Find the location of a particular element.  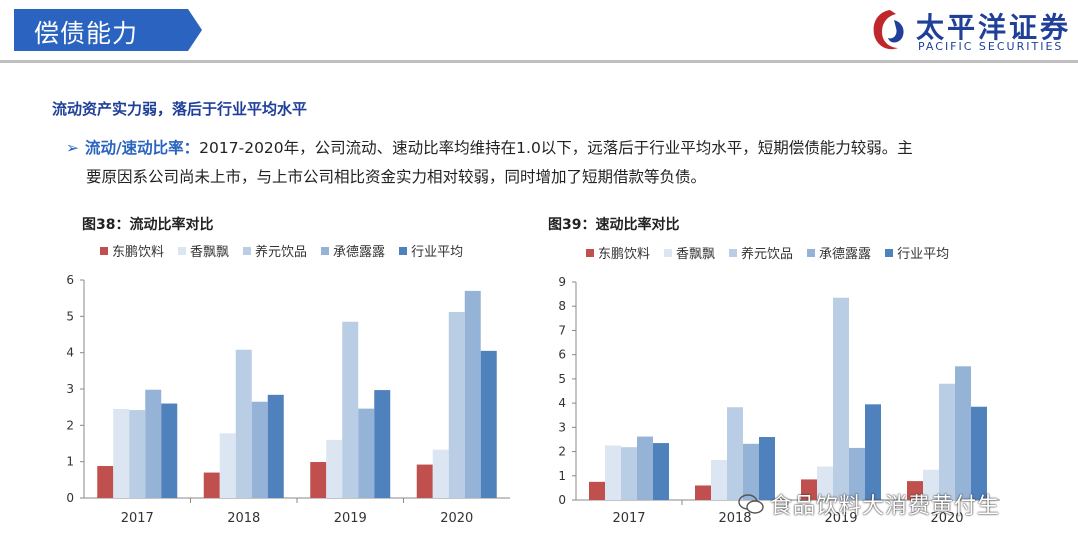

bullet-lead: 流动/速动比率： is located at coordinates (142, 148).